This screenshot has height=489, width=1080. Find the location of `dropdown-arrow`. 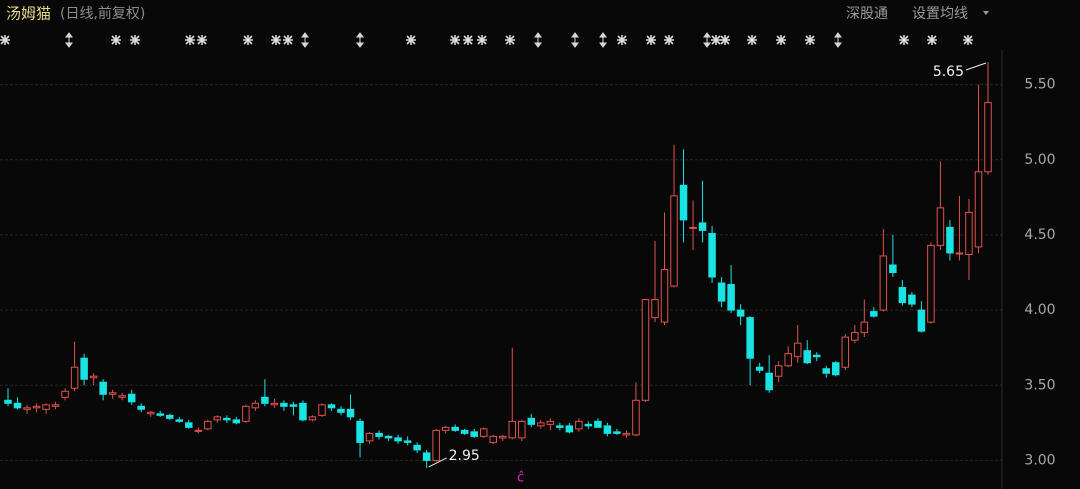

dropdown-arrow is located at coordinates (986, 13).